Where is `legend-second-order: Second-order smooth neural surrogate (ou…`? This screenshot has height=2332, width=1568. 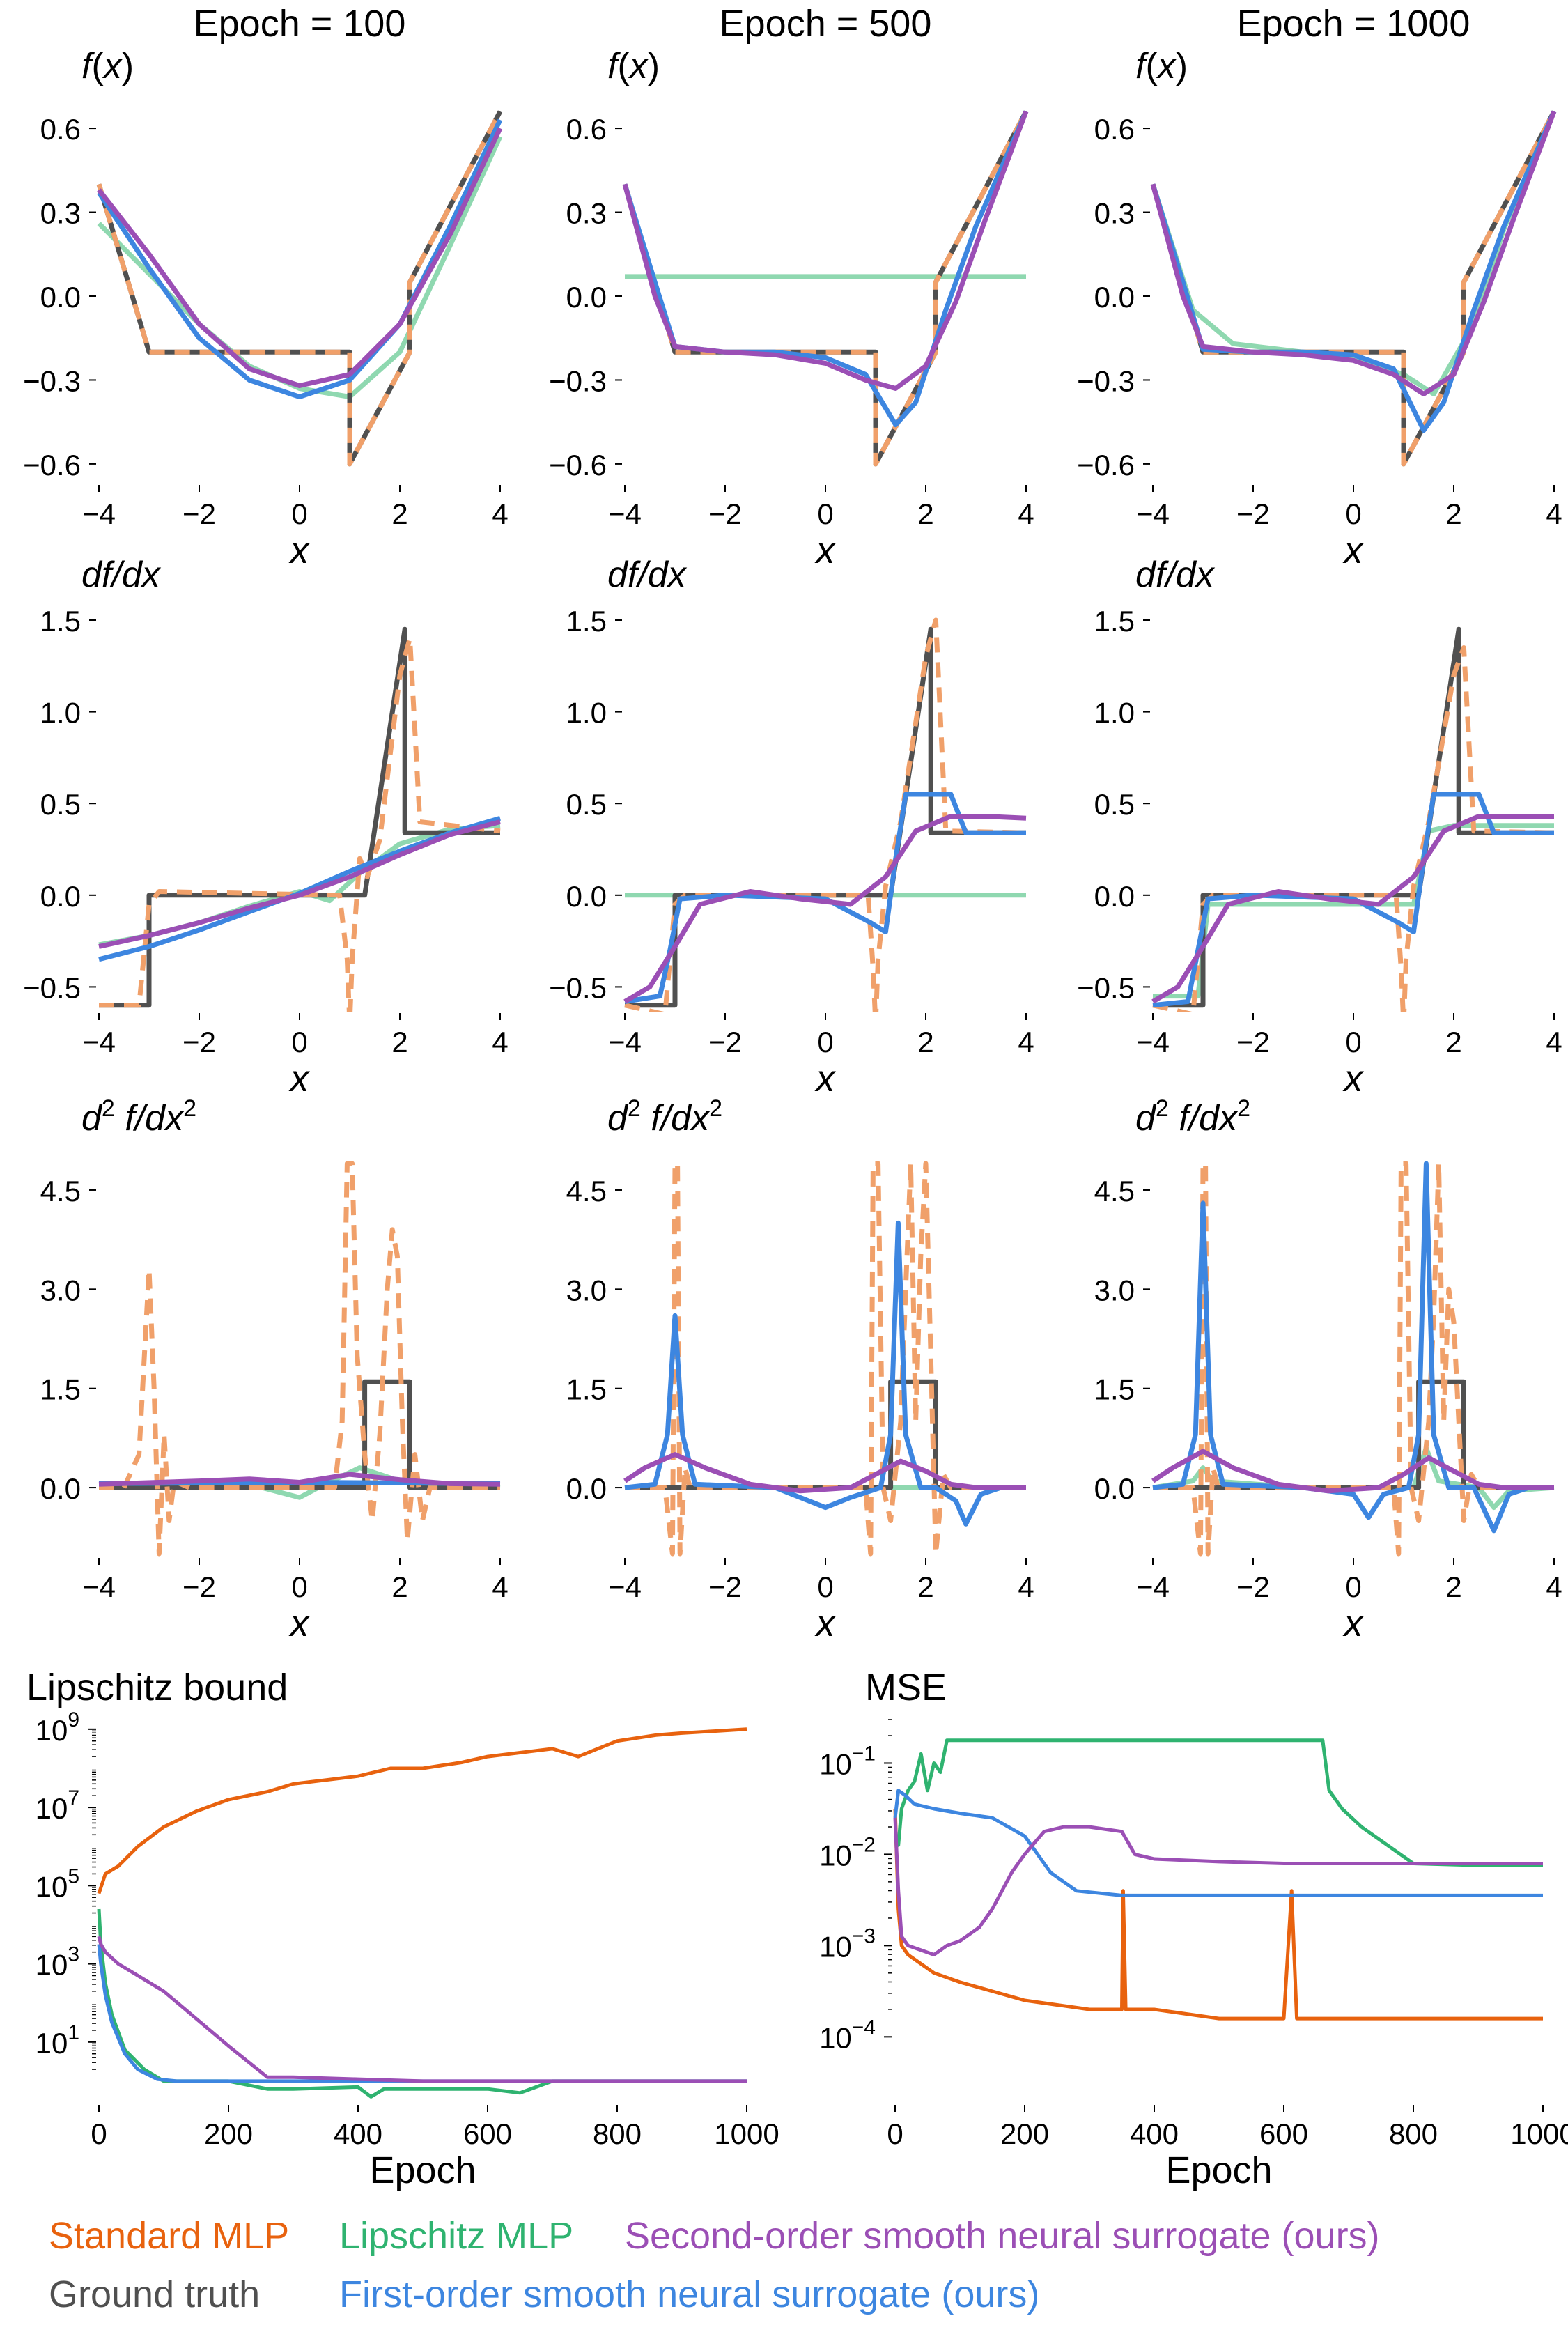 legend-second-order: Second-order smooth neural surrogate (ou… is located at coordinates (1002, 2236).